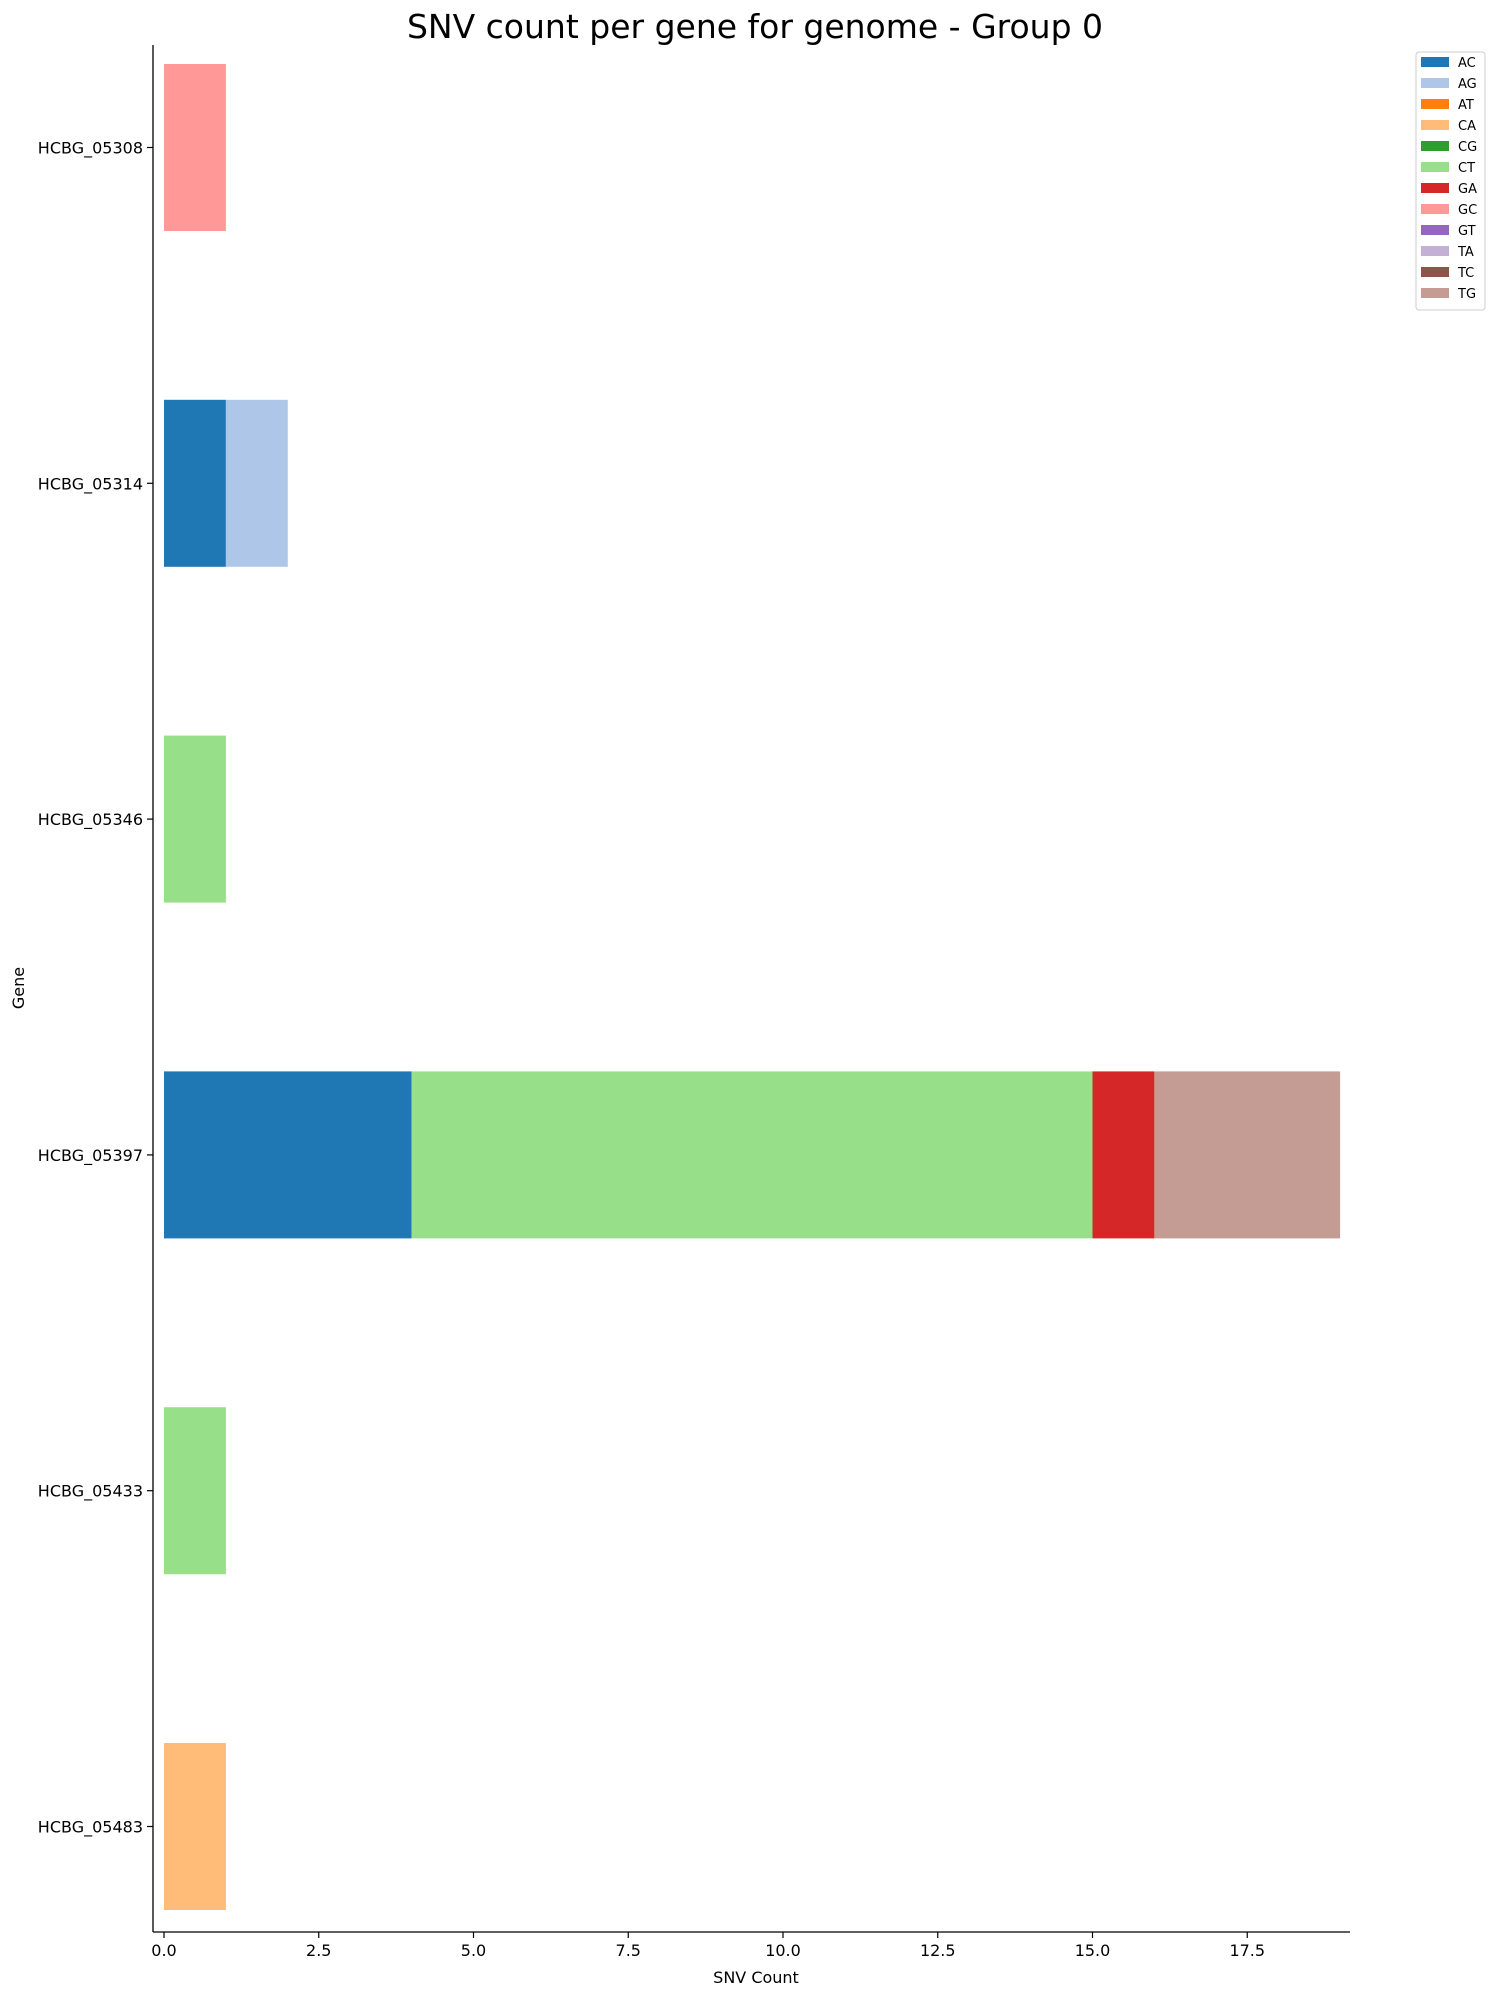  What do you see at coordinates (90, 1492) in the screenshot?
I see `y-tick-label: HCBG_05433` at bounding box center [90, 1492].